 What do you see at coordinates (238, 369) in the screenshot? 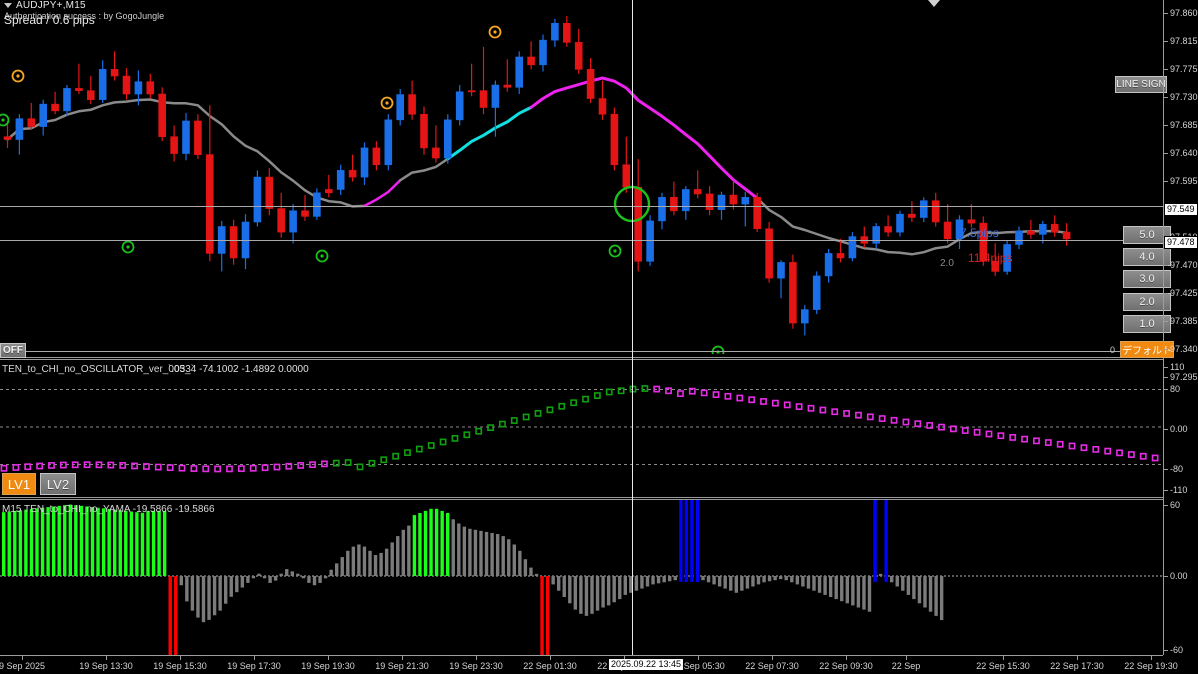
I see `oscillator-indicator-values: `.0334 -74.1002 -1.4892 0.0000` at bounding box center [238, 369].